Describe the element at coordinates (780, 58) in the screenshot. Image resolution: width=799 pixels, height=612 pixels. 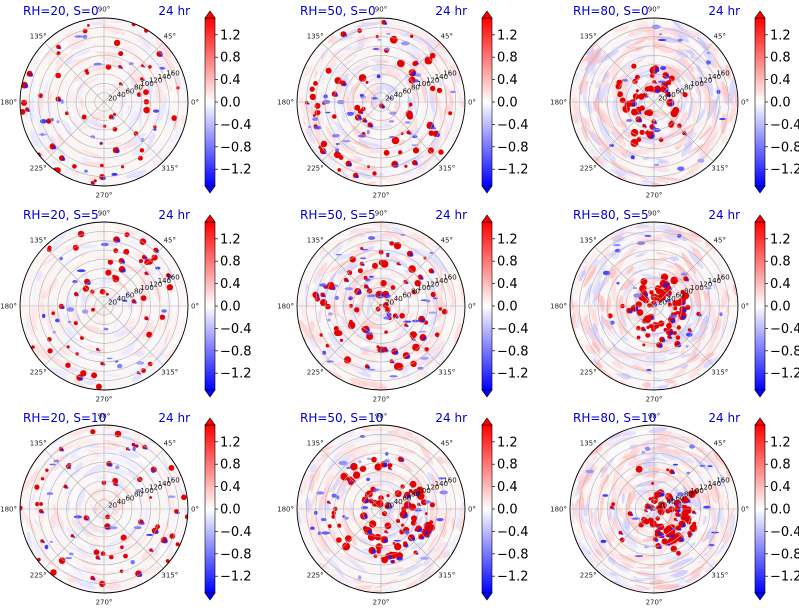
I see `colorbar-tick-label: 0.8` at that location.